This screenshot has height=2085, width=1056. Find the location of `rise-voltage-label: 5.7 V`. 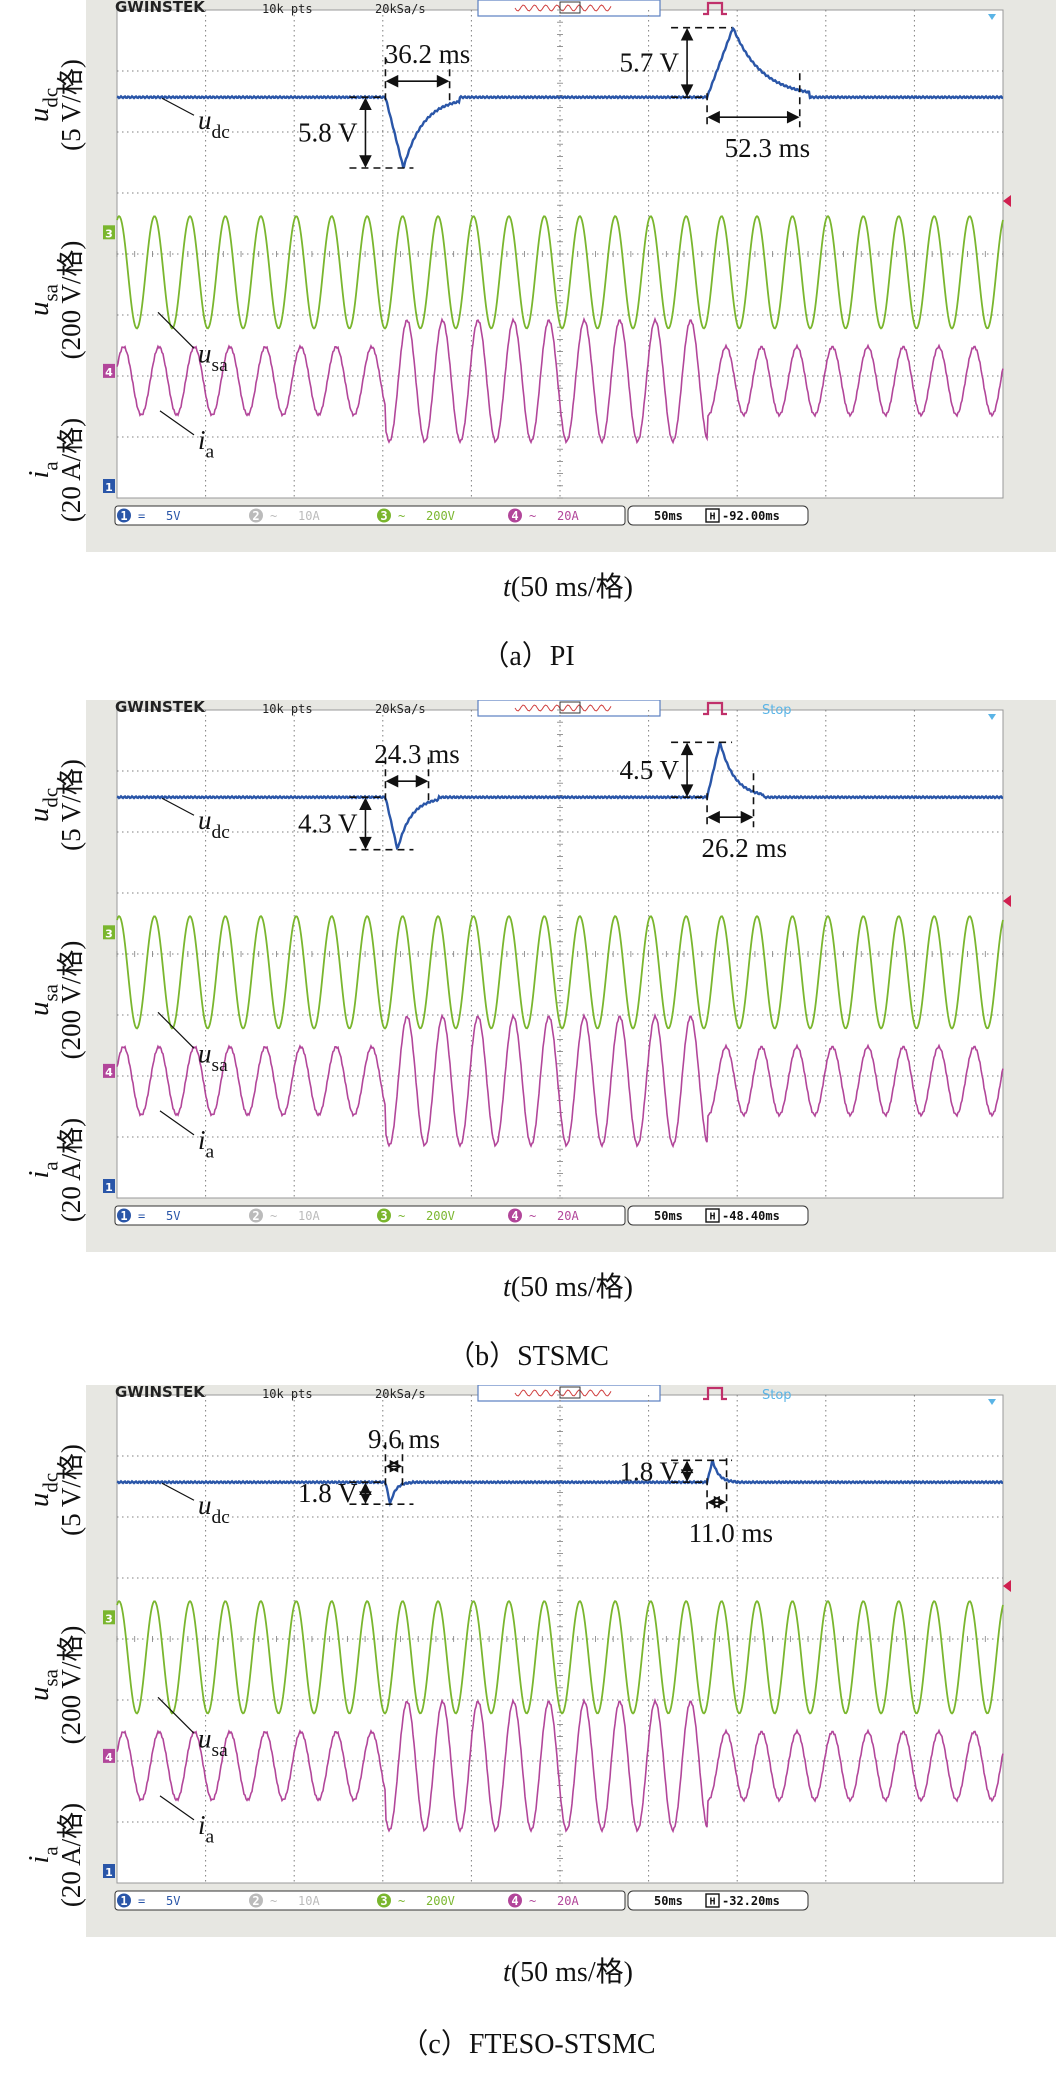

rise-voltage-label: 5.7 V is located at coordinates (650, 62).